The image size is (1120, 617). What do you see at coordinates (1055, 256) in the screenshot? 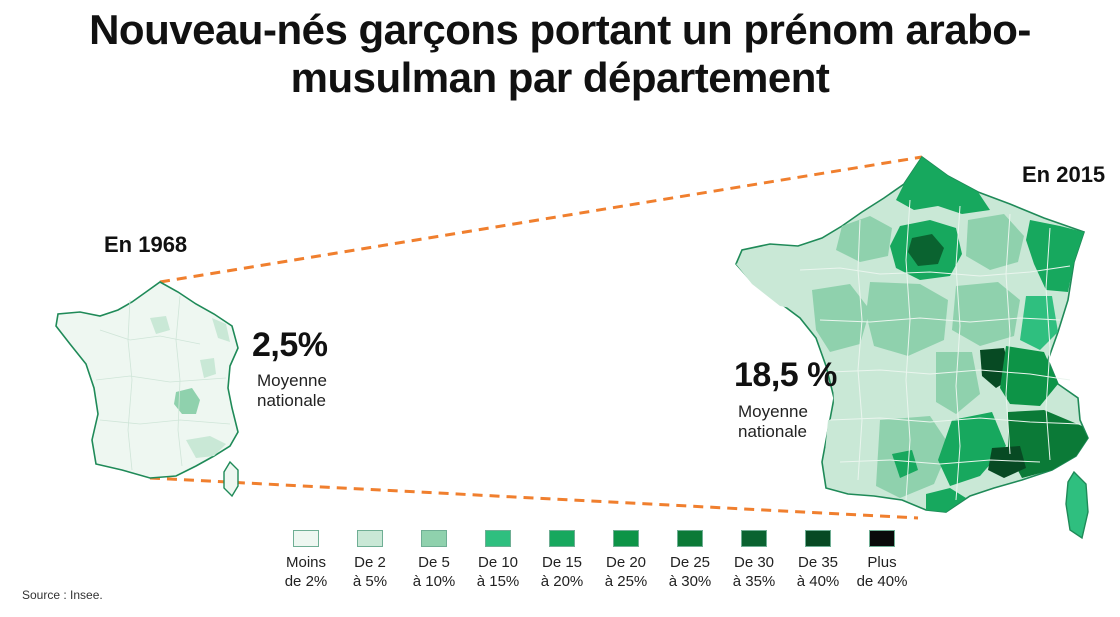
I see `region-2015-alsace-lorraine` at bounding box center [1055, 256].